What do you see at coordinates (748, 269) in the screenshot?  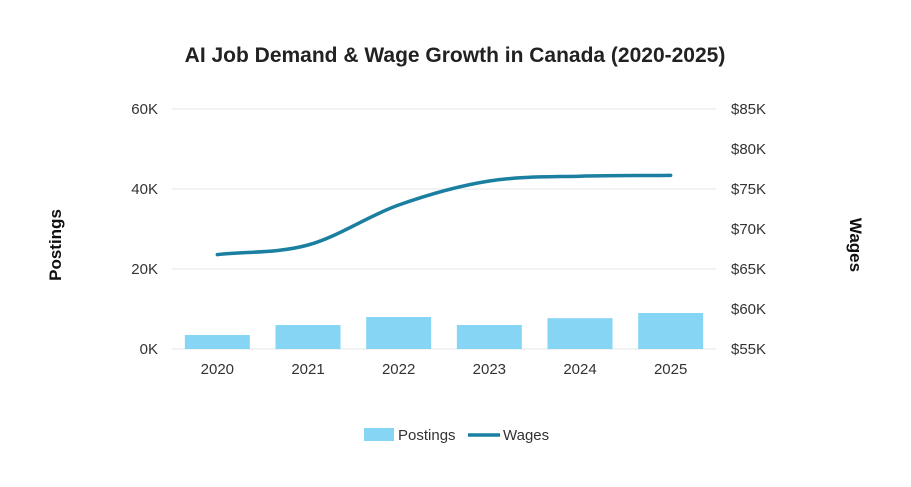 I see `right-tick-label: $65K` at bounding box center [748, 269].